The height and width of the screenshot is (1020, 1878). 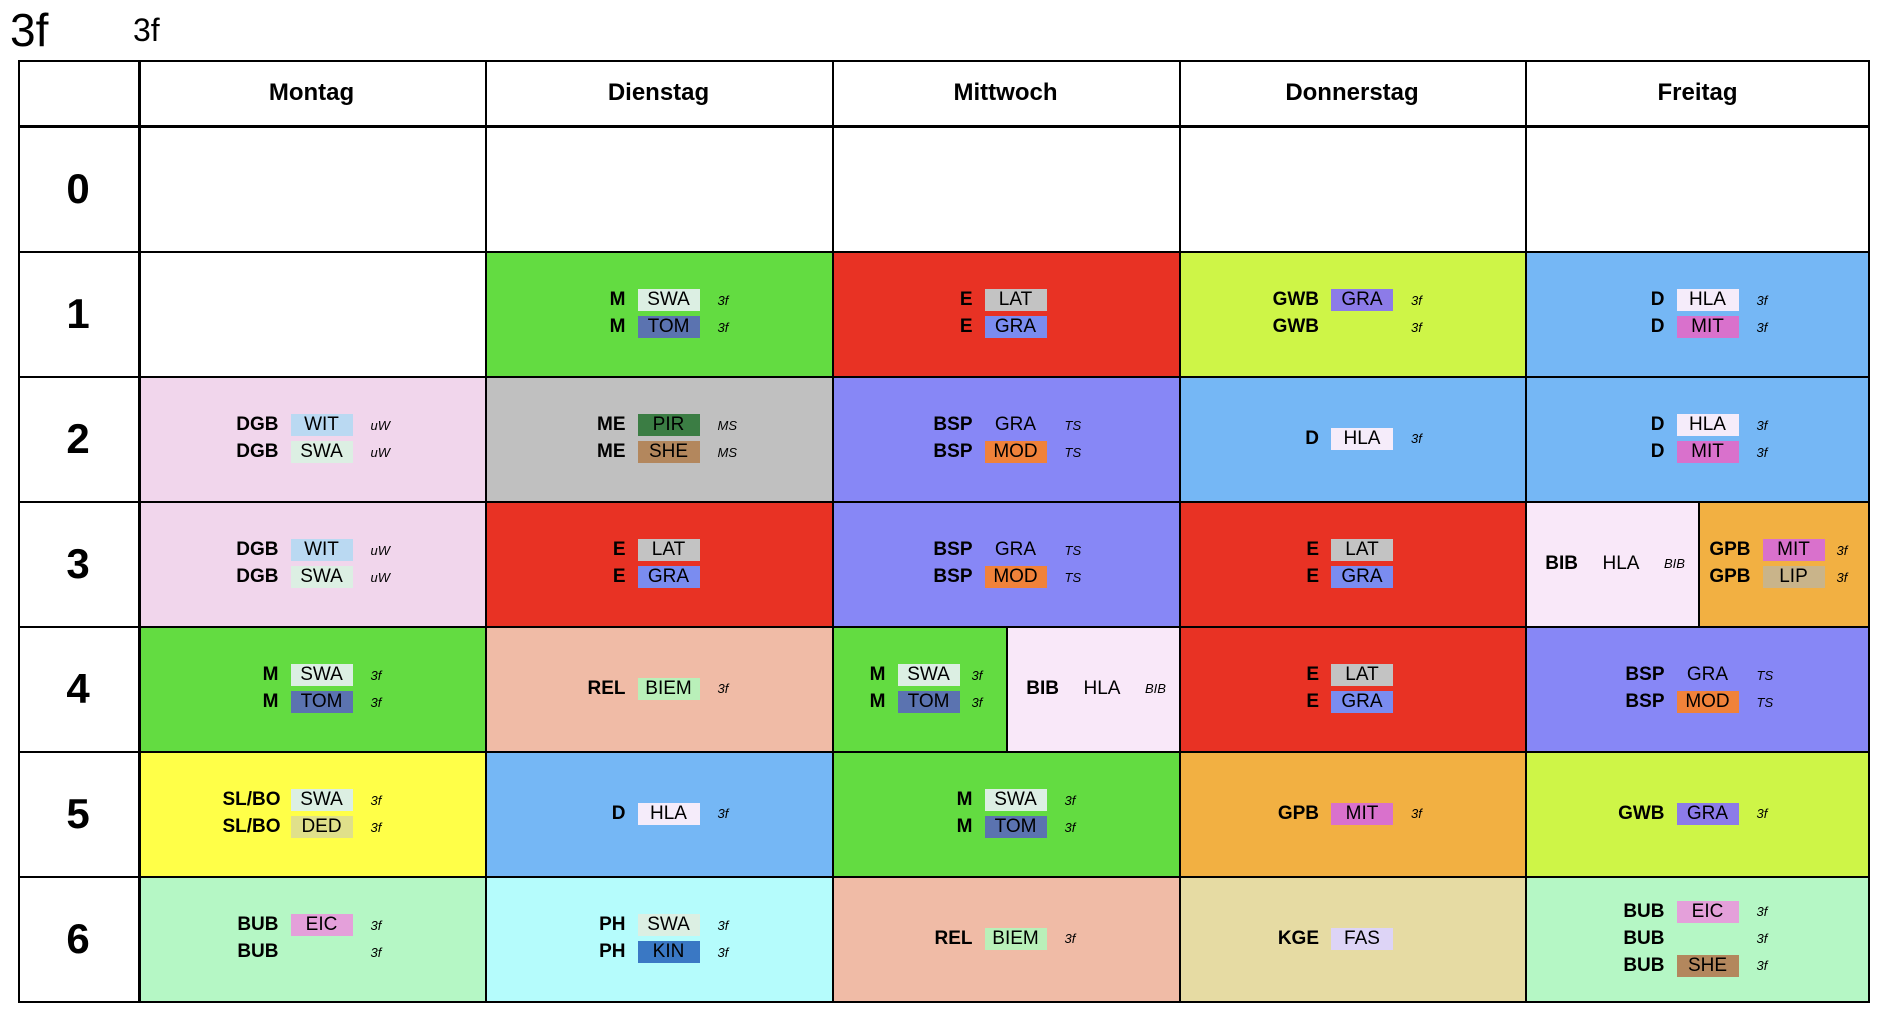 What do you see at coordinates (658, 92) in the screenshot?
I see `day-header-dienstag: Dienstag` at bounding box center [658, 92].